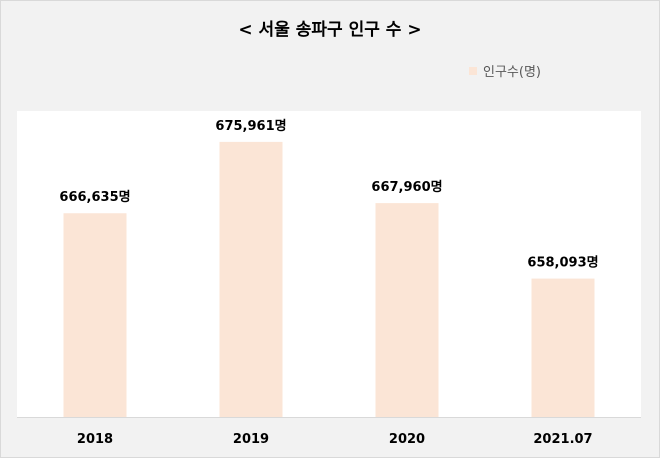 Image resolution: width=660 pixels, height=458 pixels. Describe the element at coordinates (562, 439) in the screenshot. I see `x-tick-label: 2021.07` at that location.